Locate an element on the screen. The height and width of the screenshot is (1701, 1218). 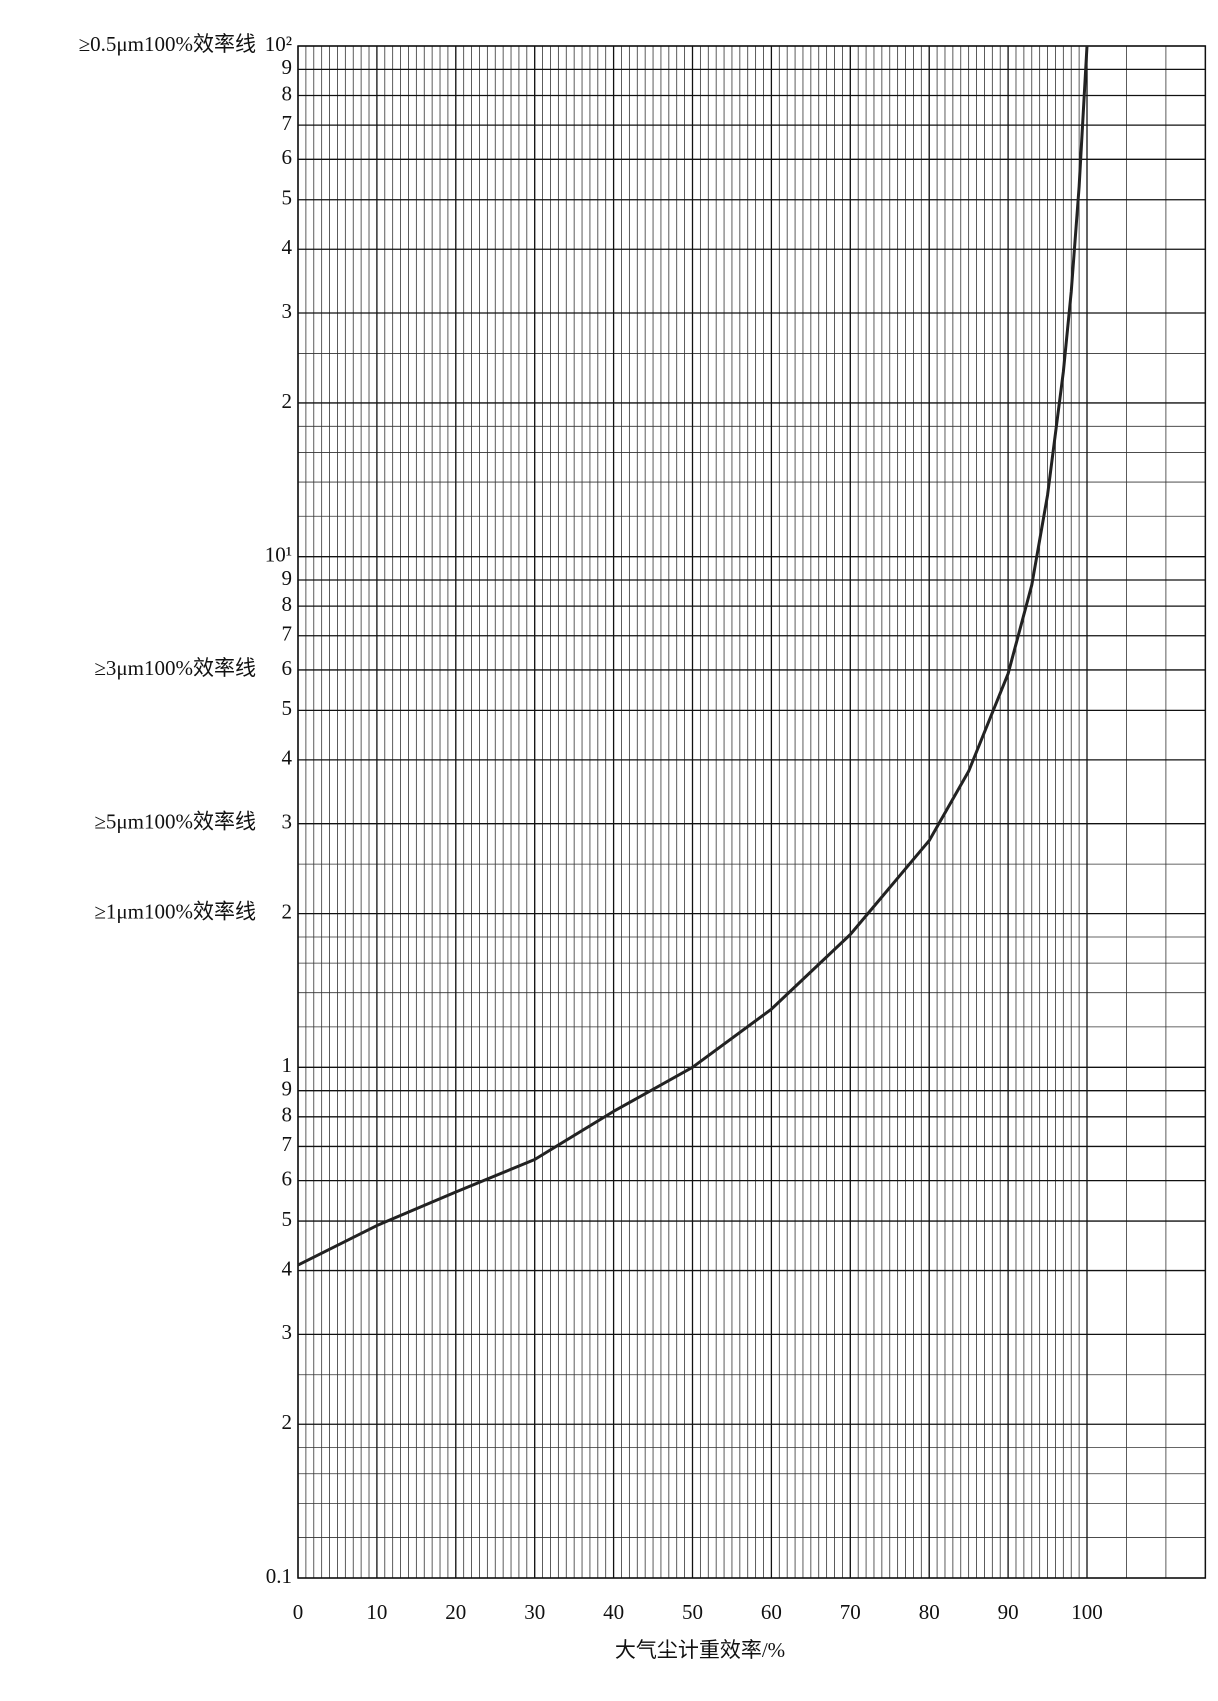
x-tick-label: 40 is located at coordinates (613, 1612).